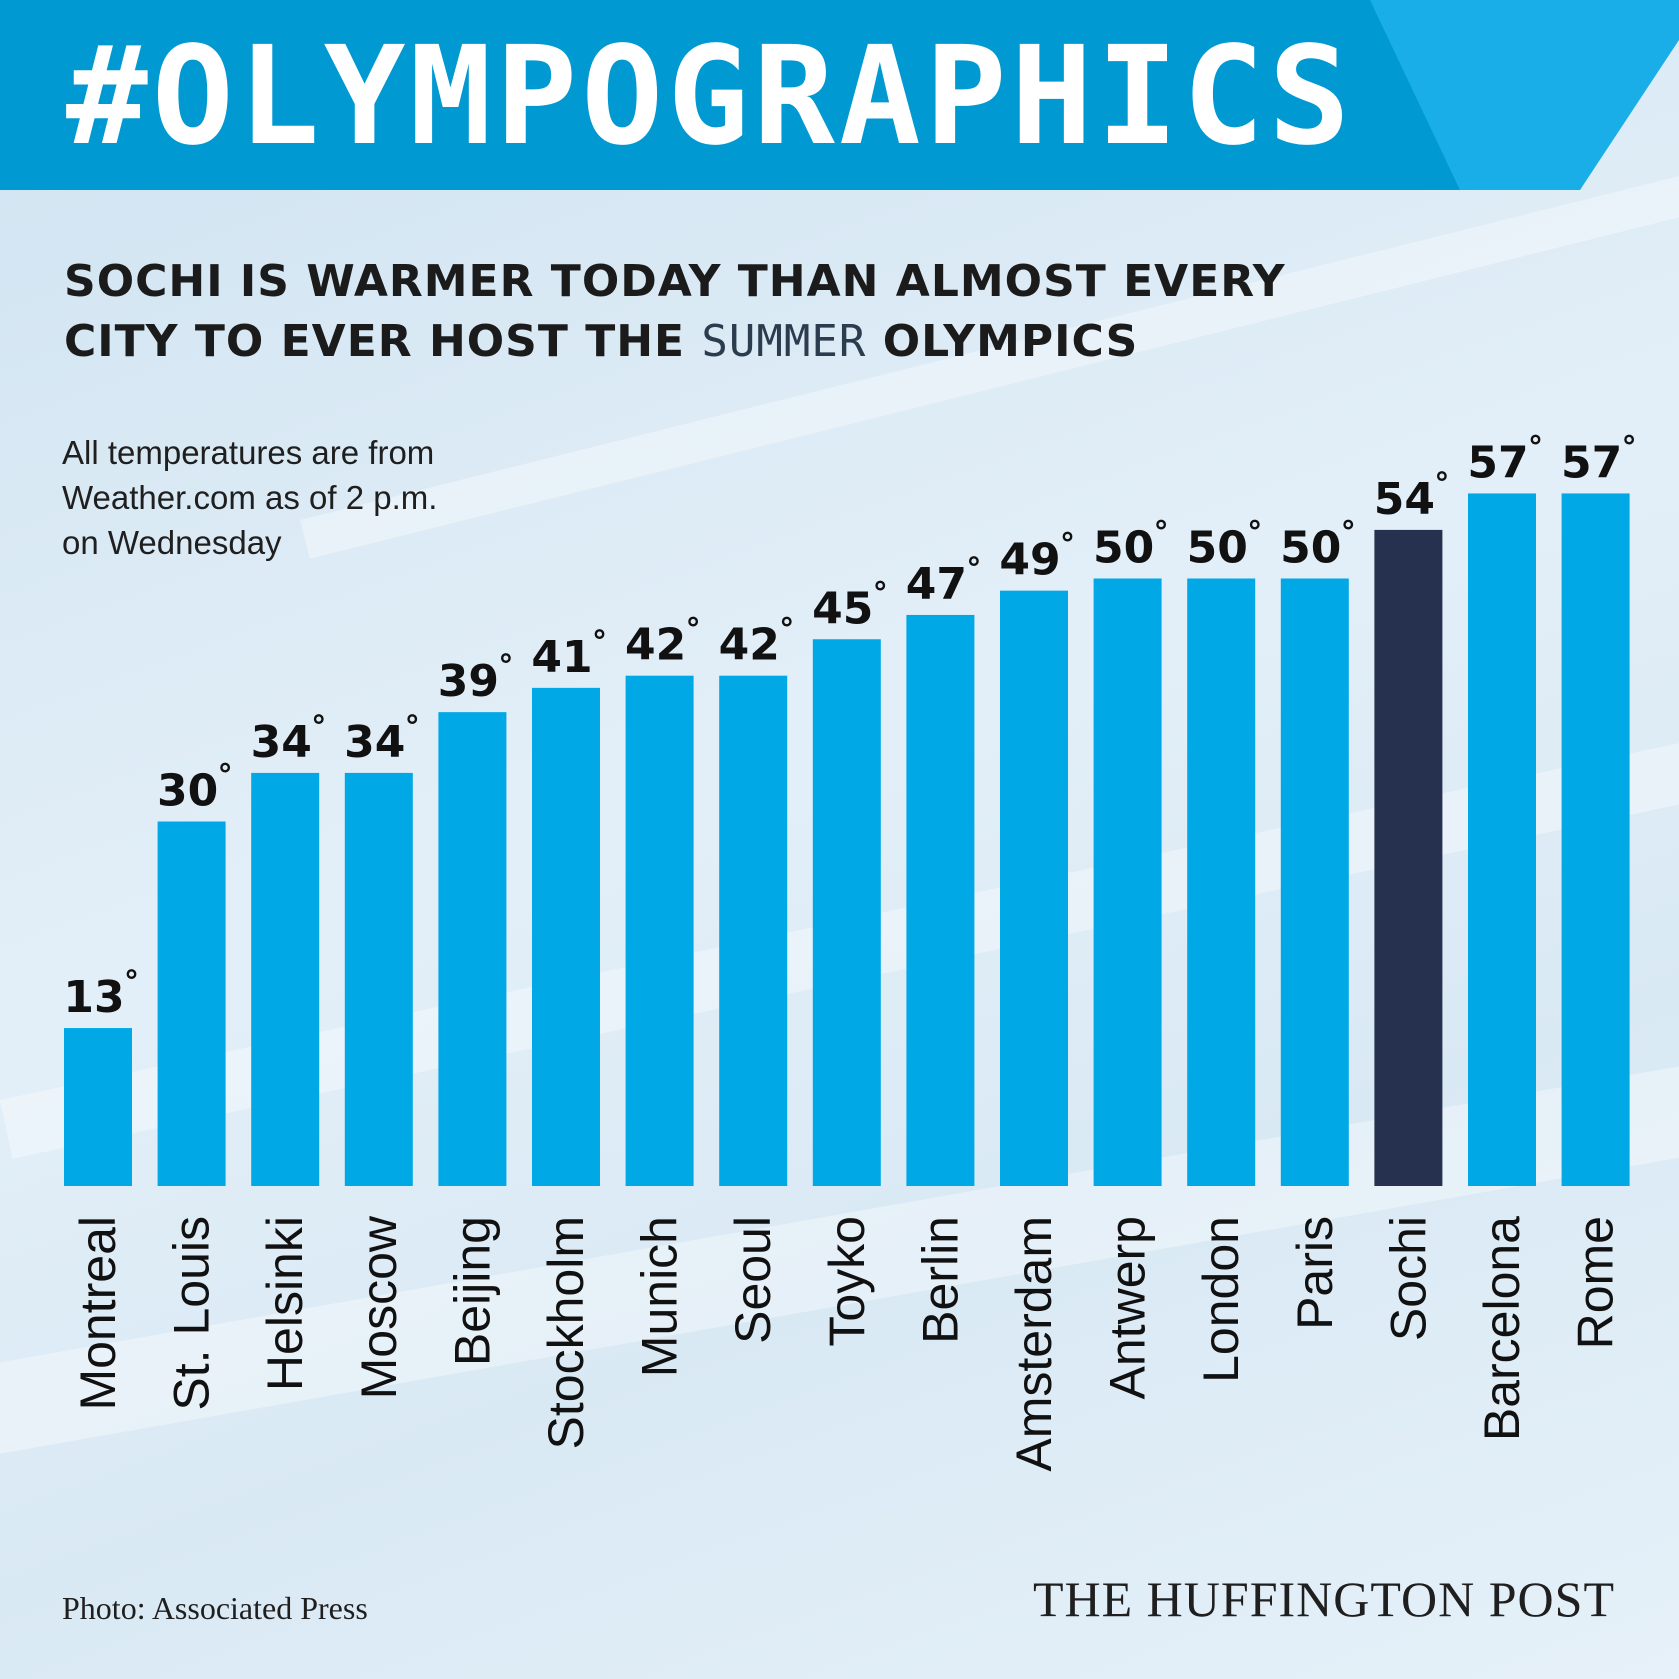 This screenshot has height=1679, width=1679. Describe the element at coordinates (846, 912) in the screenshot. I see `bar-toyko` at that location.